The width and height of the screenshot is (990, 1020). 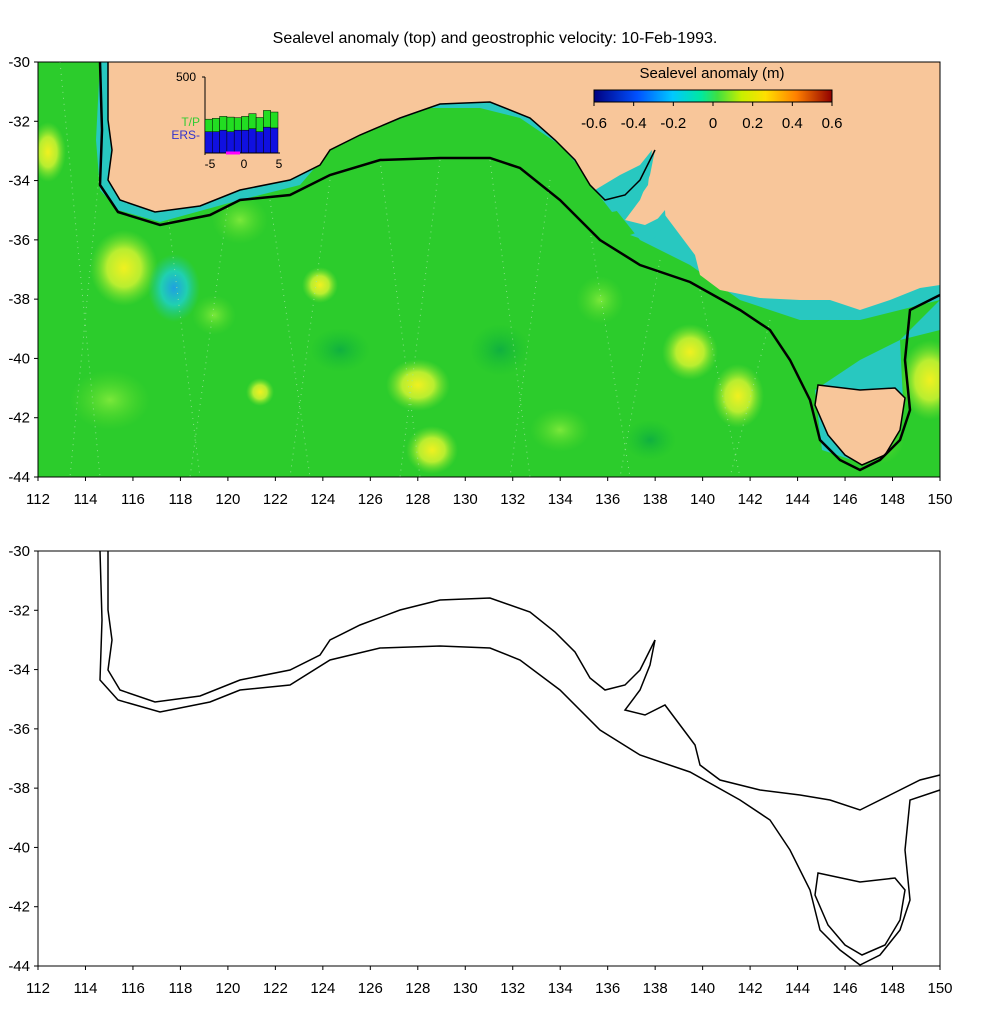 I want to click on bottom-y-axis: -30 -32 -34 -36 -38 -40 -42 -44, so click(x=23, y=759).